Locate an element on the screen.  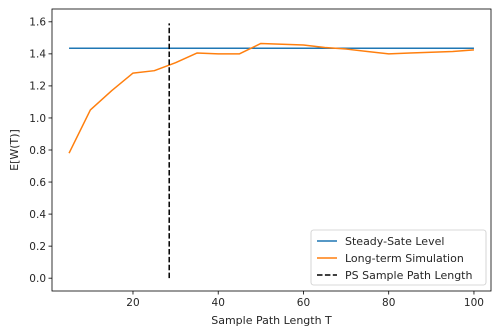
y-axis-label: E[W(T)] is located at coordinates (14, 150).